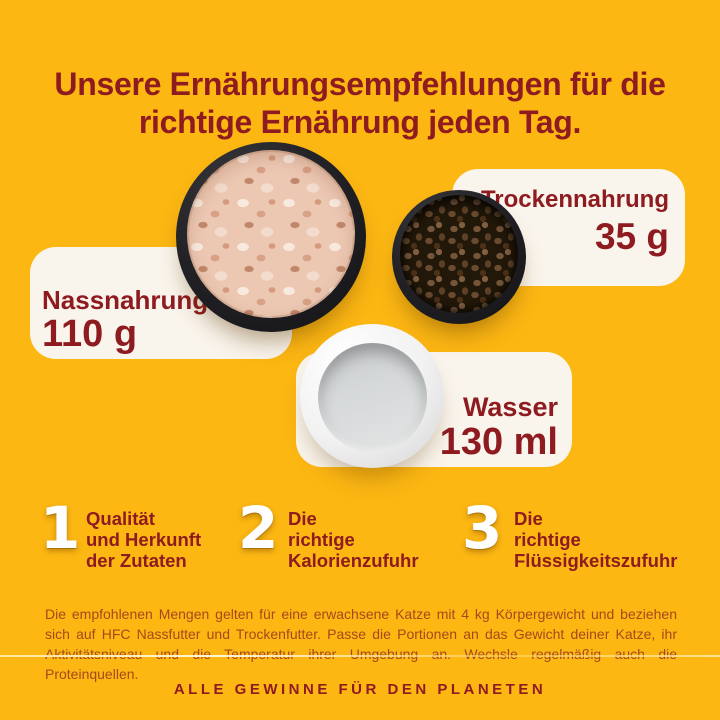  Describe the element at coordinates (528, 518) in the screenshot. I see `point-3-line-1: Die` at that location.